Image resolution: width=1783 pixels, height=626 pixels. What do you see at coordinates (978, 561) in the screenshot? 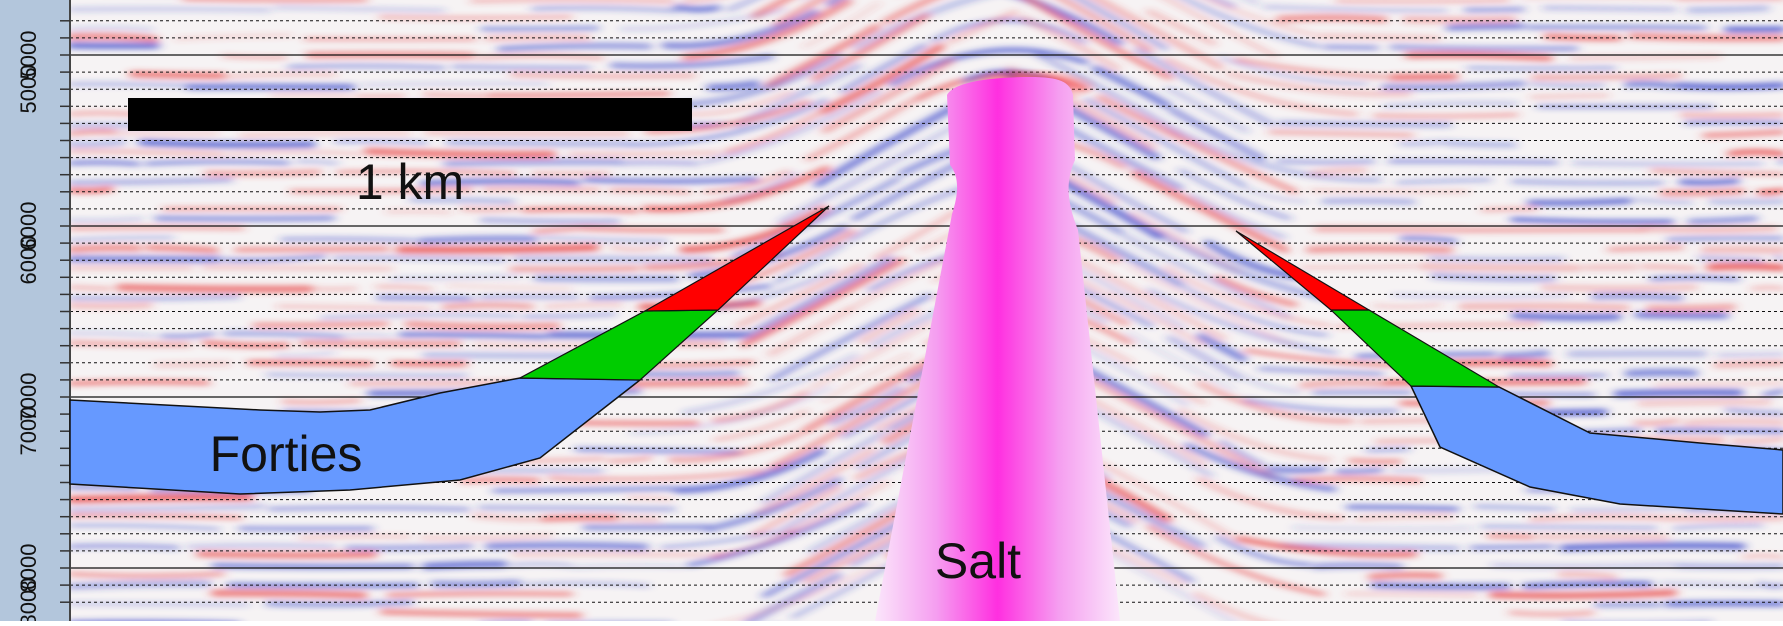
I see `salt-label: Salt` at bounding box center [978, 561].